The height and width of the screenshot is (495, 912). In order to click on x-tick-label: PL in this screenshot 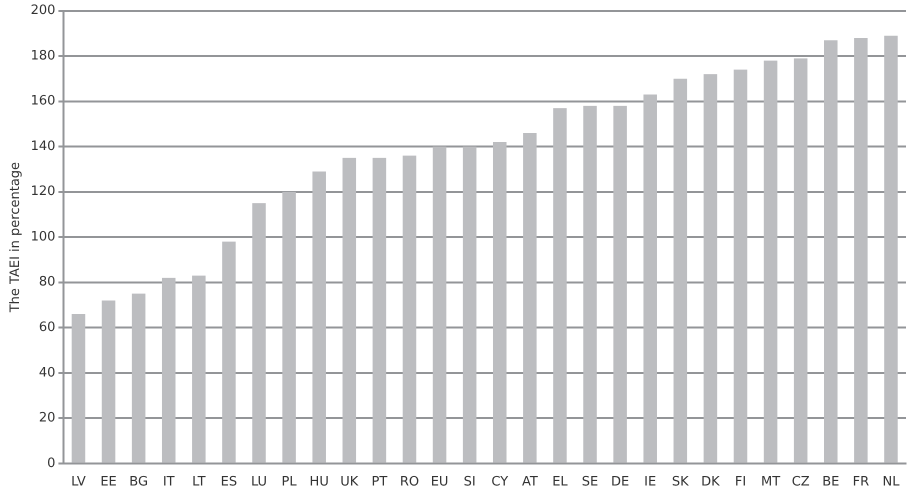, I will do `click(290, 482)`.